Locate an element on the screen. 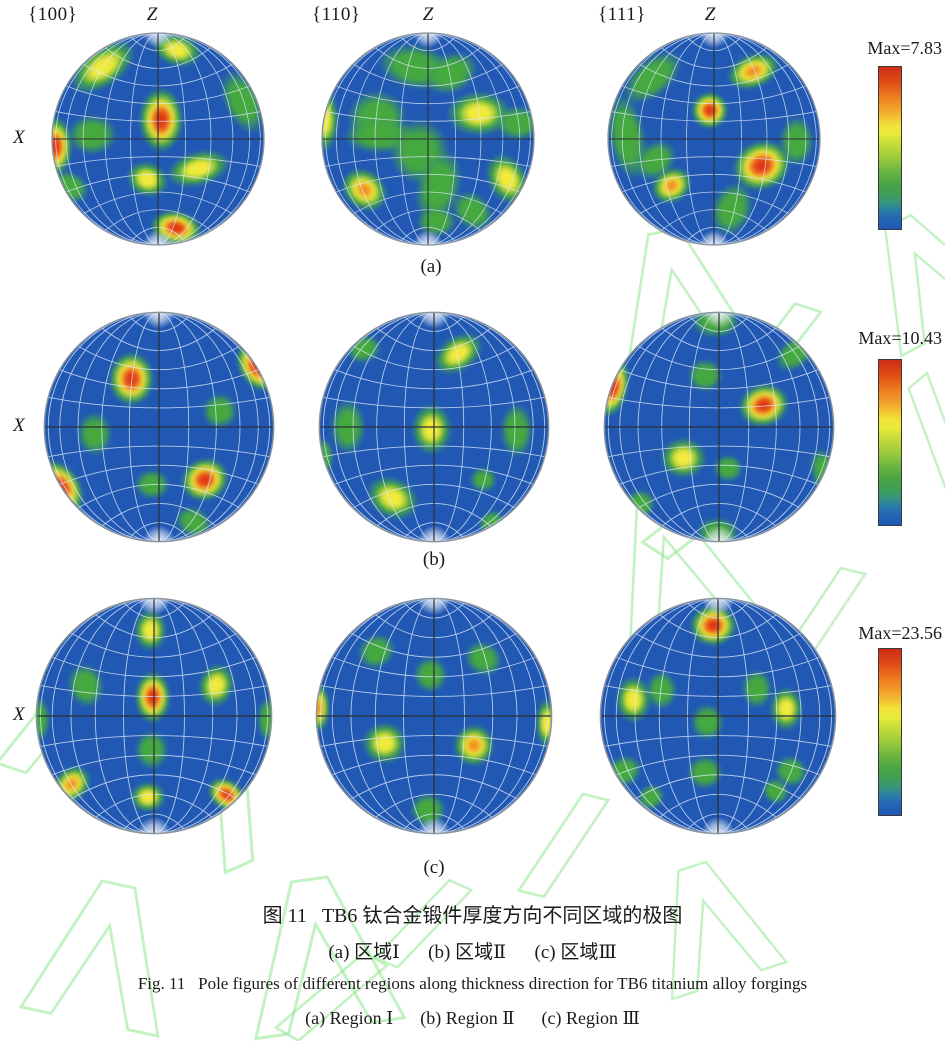  plane-label-110: {110} is located at coordinates (336, 14).